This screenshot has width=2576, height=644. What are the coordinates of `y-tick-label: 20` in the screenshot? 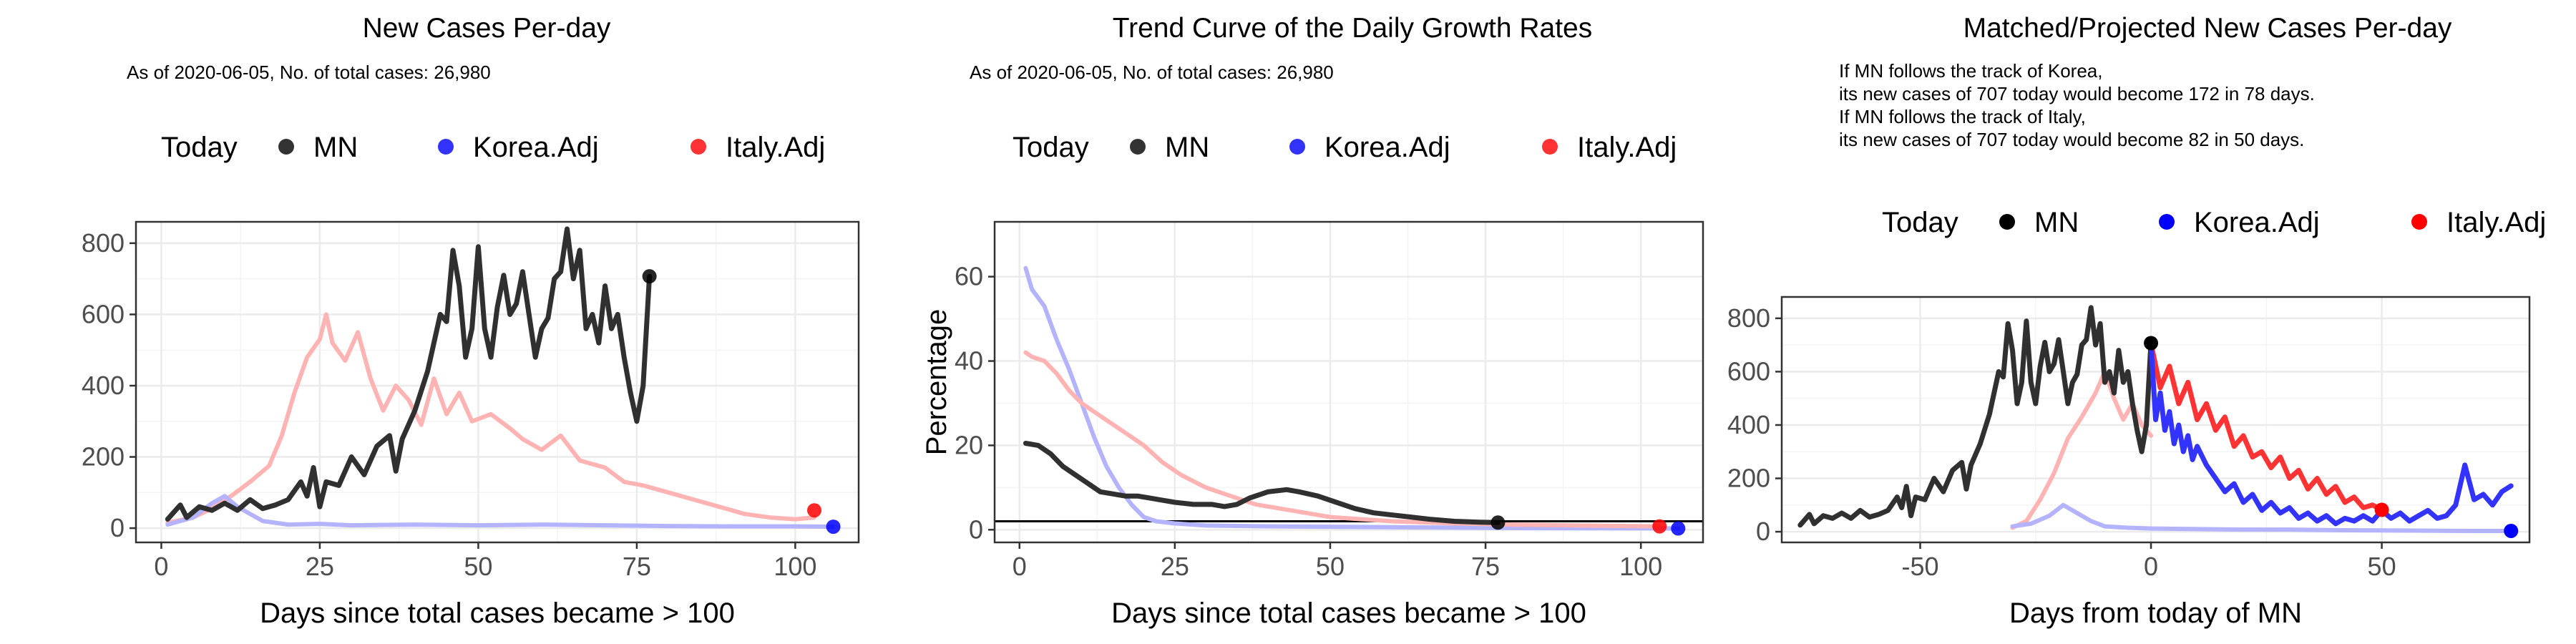 It's located at (969, 444).